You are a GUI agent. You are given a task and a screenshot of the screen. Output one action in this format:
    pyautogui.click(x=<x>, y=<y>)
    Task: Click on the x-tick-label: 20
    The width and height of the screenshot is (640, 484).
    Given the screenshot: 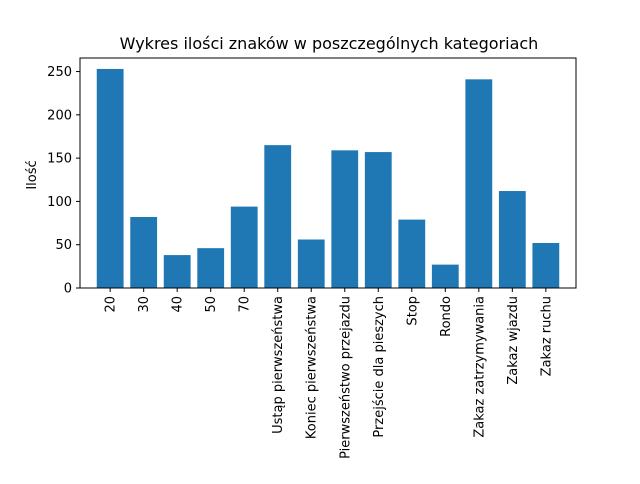 What is the action you would take?
    pyautogui.click(x=111, y=304)
    